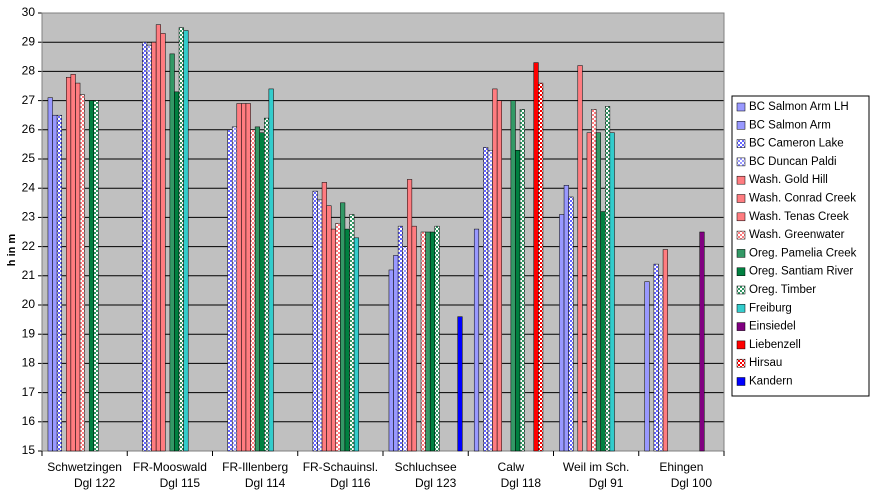  What do you see at coordinates (765, 363) in the screenshot?
I see `legend-label: Hirsau` at bounding box center [765, 363].